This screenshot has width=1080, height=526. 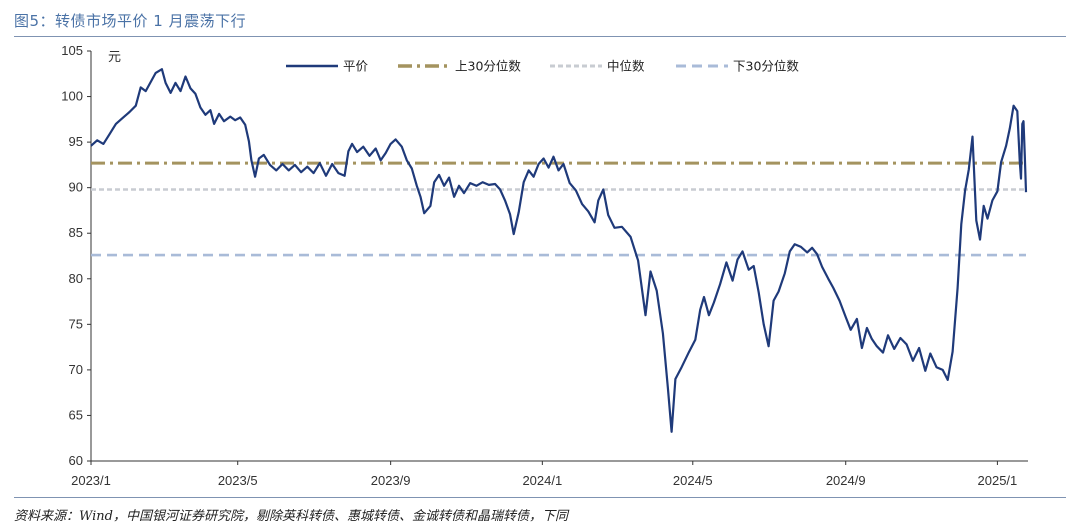 I want to click on y-tick-label: 105, so click(x=72, y=50).